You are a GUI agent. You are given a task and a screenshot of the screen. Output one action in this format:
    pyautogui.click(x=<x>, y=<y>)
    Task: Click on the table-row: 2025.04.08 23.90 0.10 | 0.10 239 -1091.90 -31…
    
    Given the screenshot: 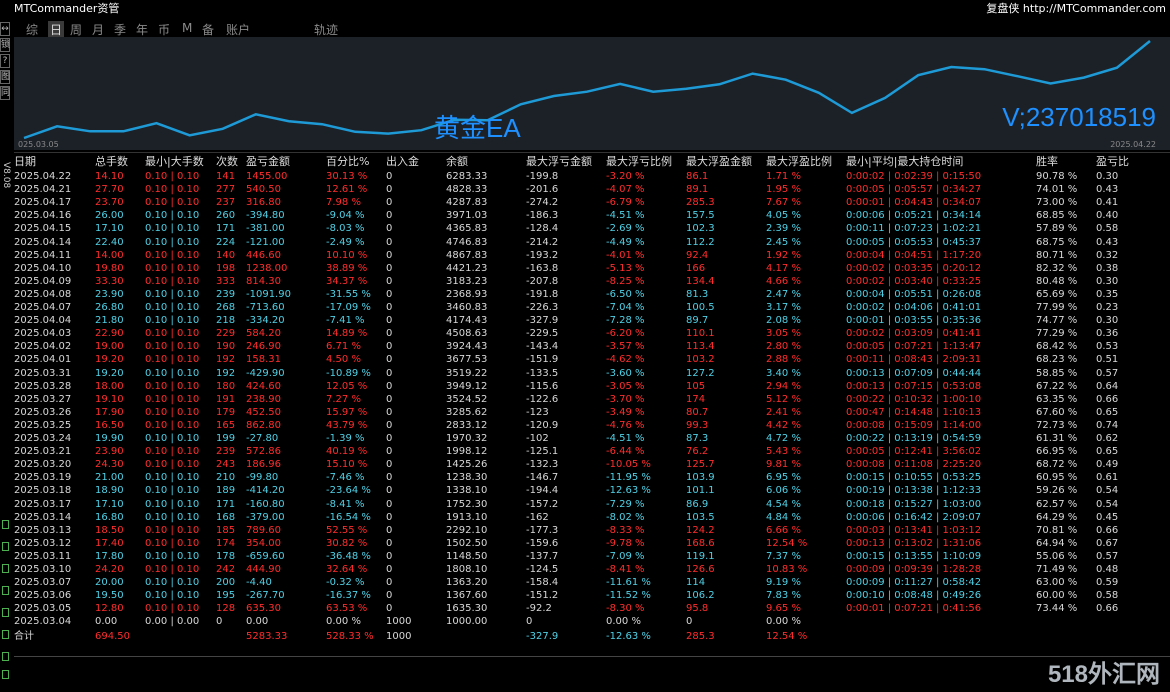 What is the action you would take?
    pyautogui.click(x=585, y=294)
    